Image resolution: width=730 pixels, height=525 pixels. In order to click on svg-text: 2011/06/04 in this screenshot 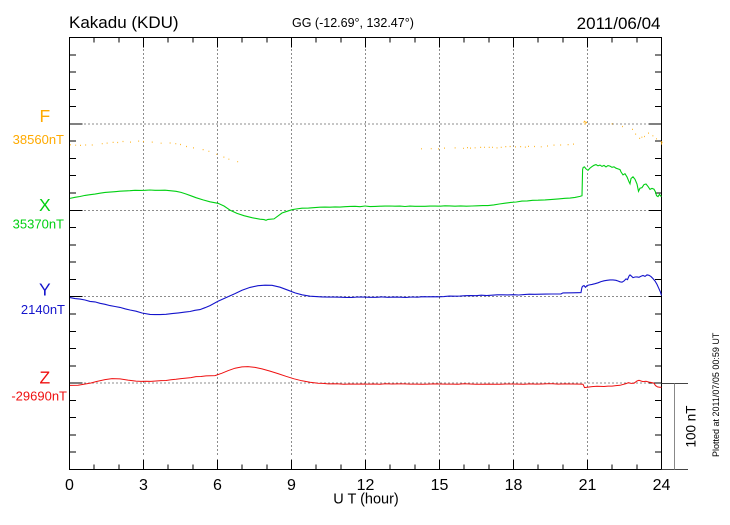, I will do `click(619, 23)`.